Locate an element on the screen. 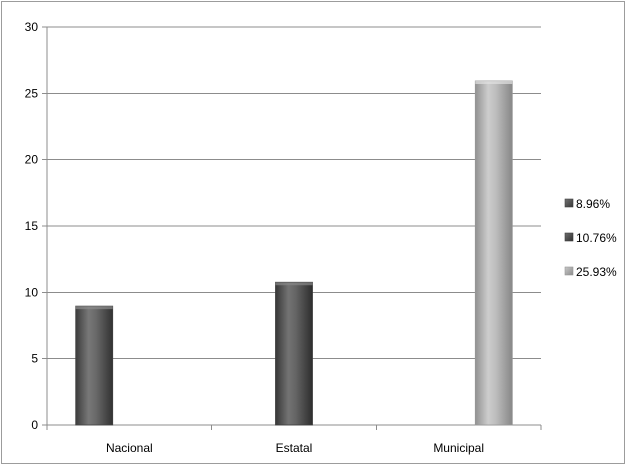  y-tick-label: 0 is located at coordinates (34, 425).